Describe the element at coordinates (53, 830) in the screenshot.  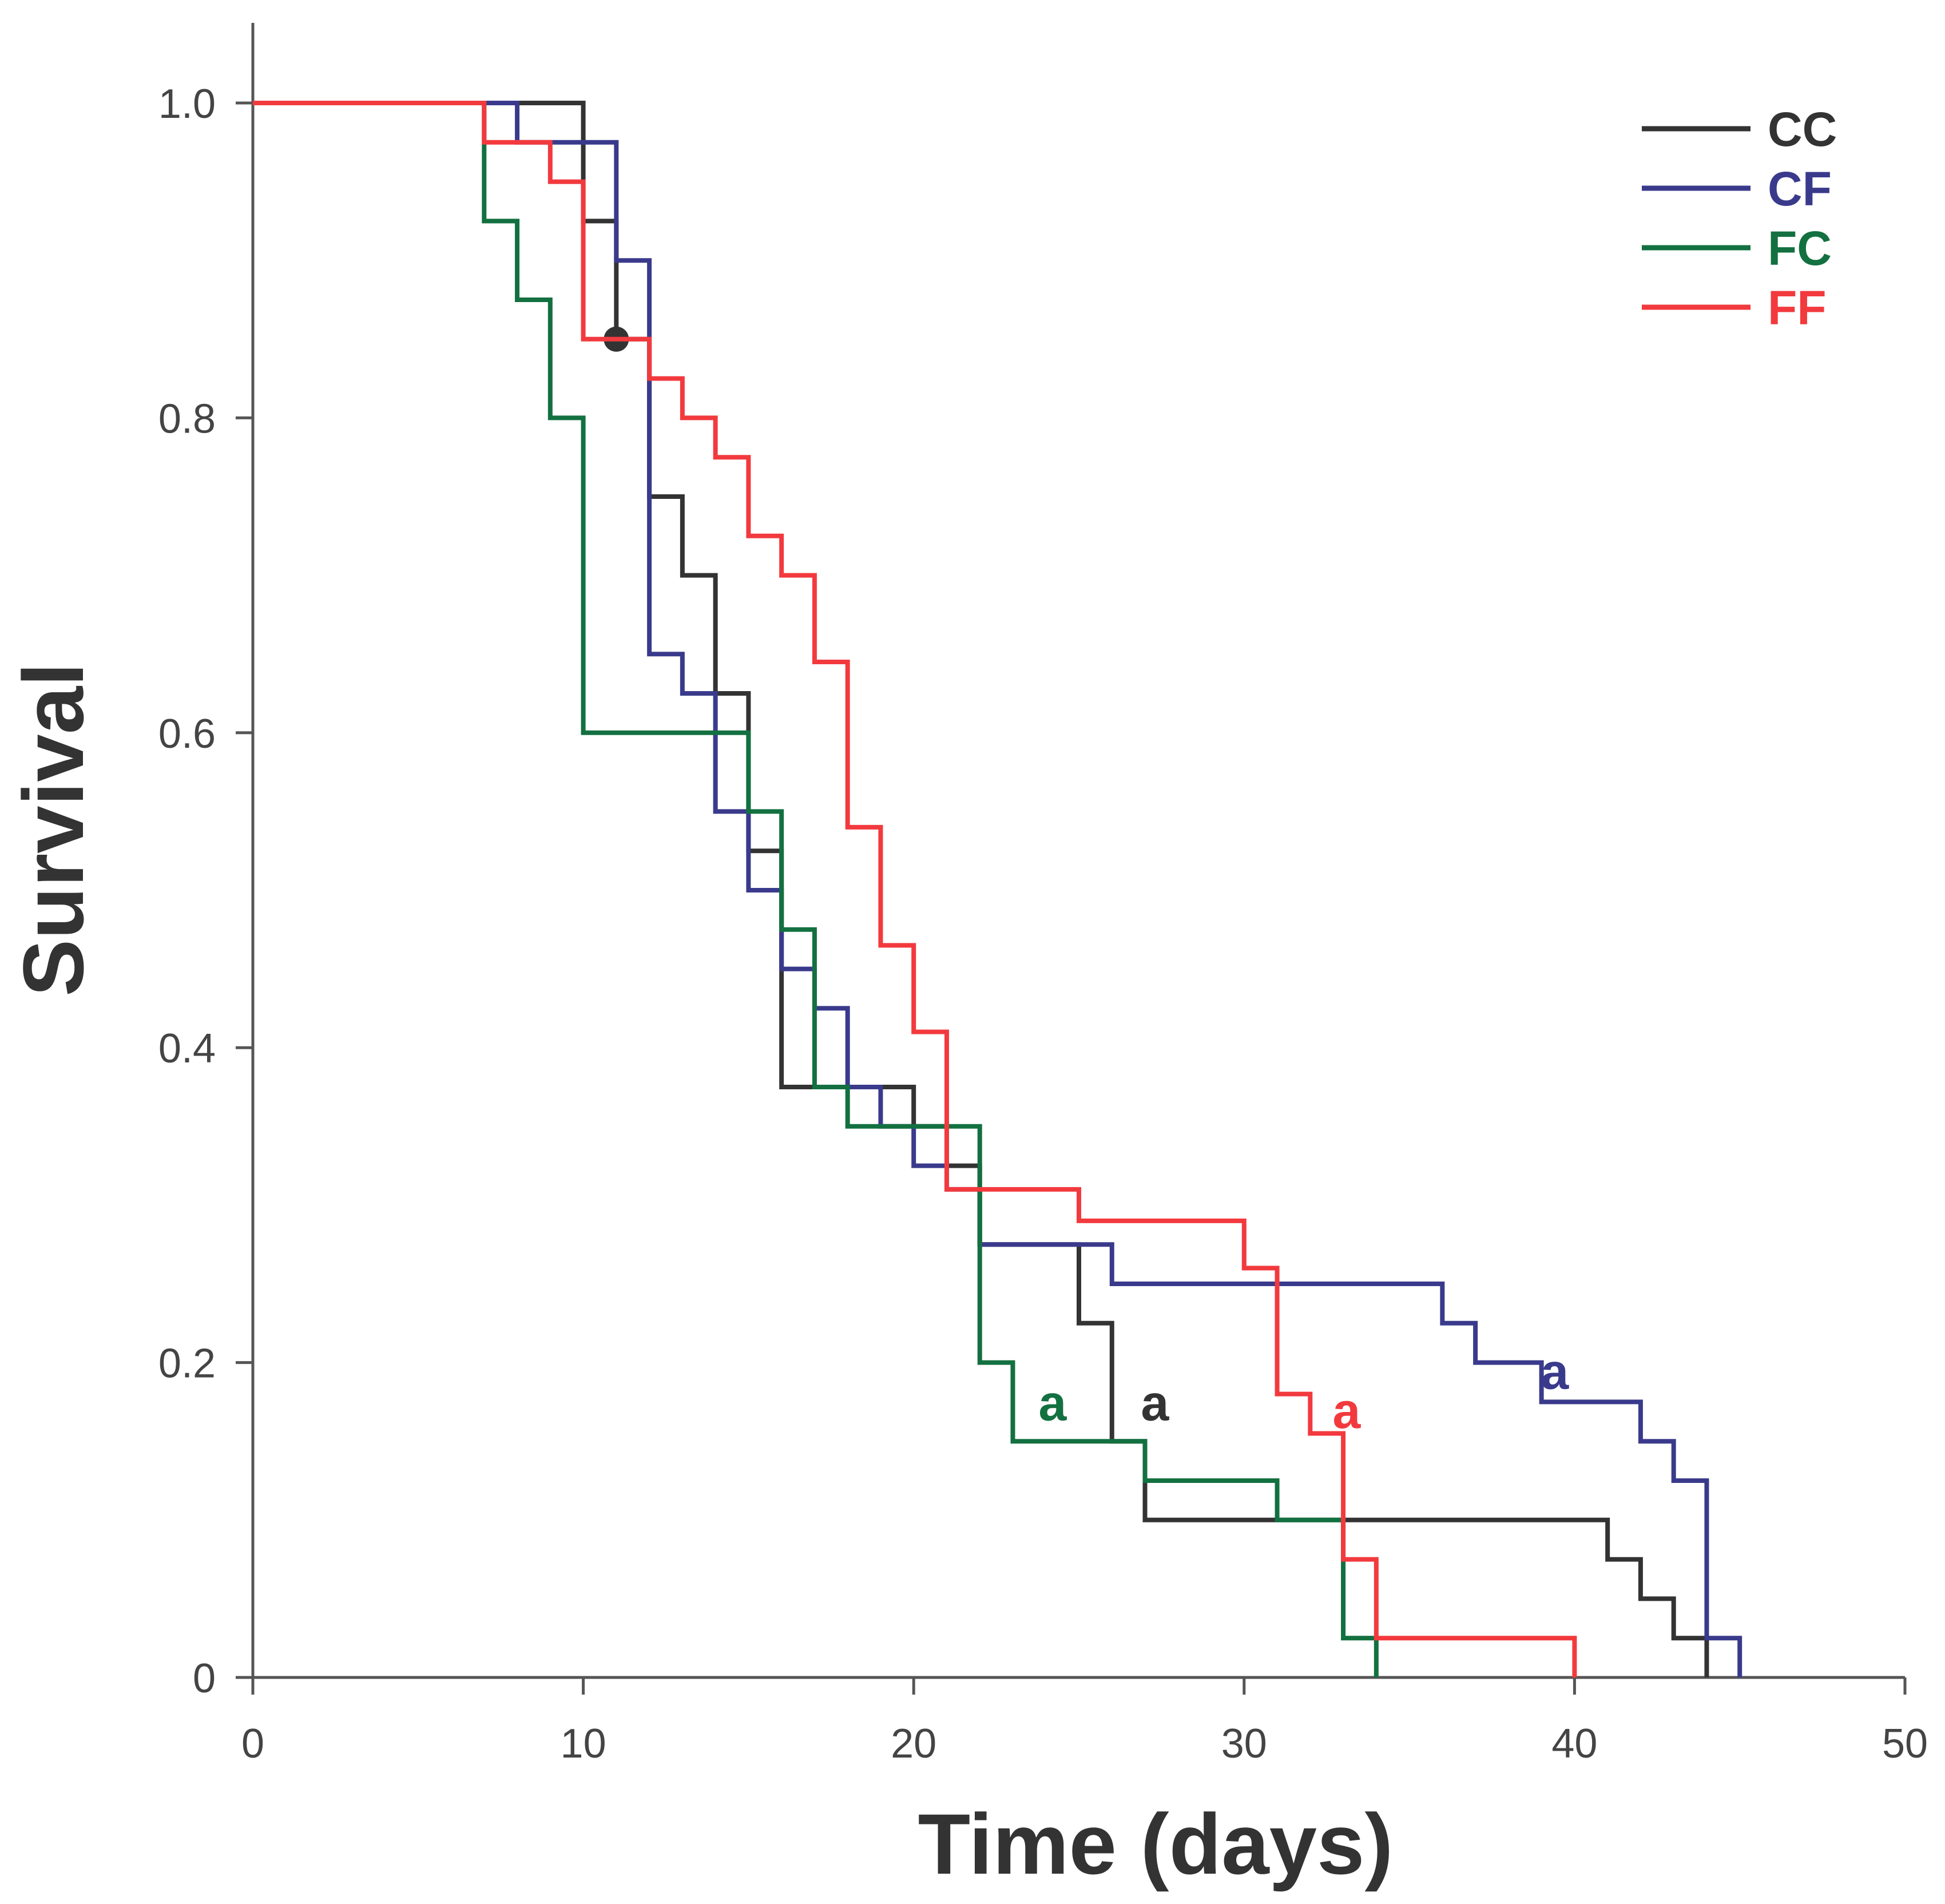
I see `y-axis-title: Survival` at that location.